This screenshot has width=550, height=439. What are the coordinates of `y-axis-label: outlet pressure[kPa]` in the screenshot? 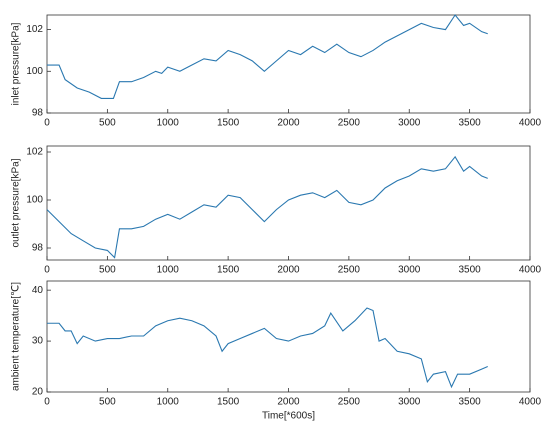 It's located at (16, 202).